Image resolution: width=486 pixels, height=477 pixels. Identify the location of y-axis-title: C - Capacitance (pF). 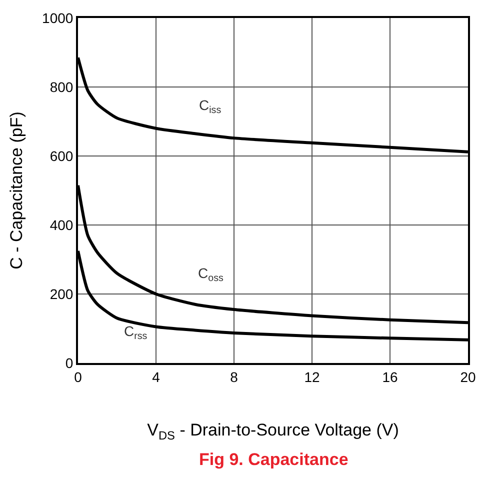
(16, 191).